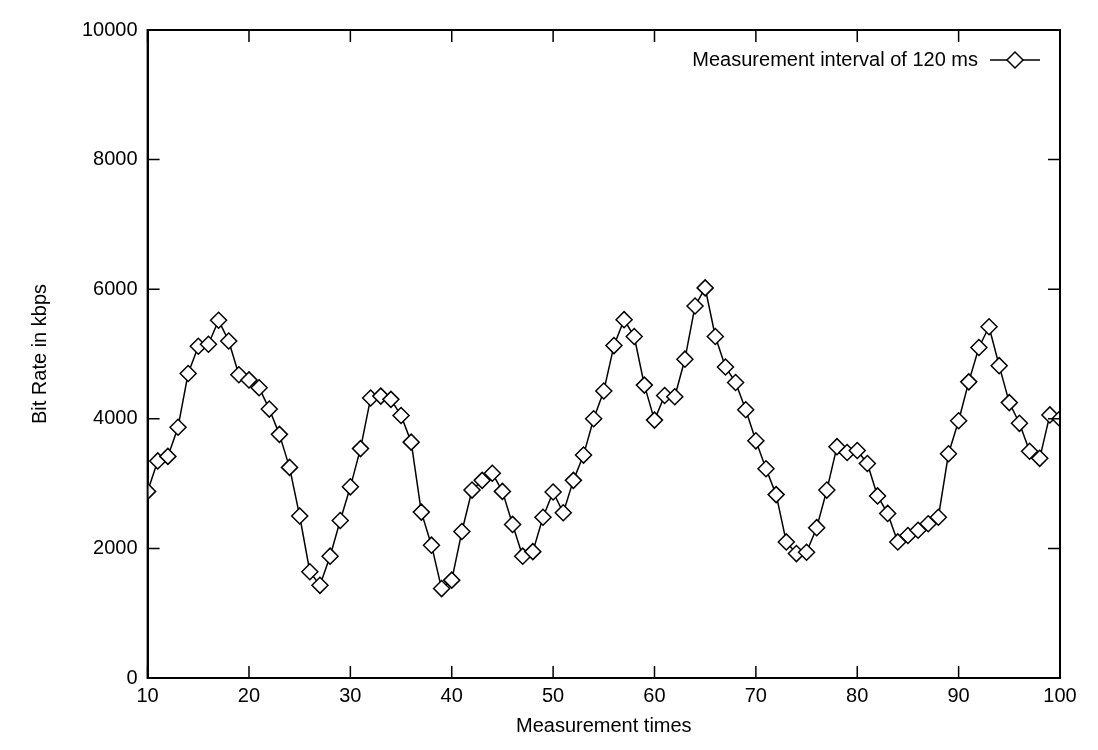 The height and width of the screenshot is (750, 1098). I want to click on x-tick-label: 100, so click(1060, 694).